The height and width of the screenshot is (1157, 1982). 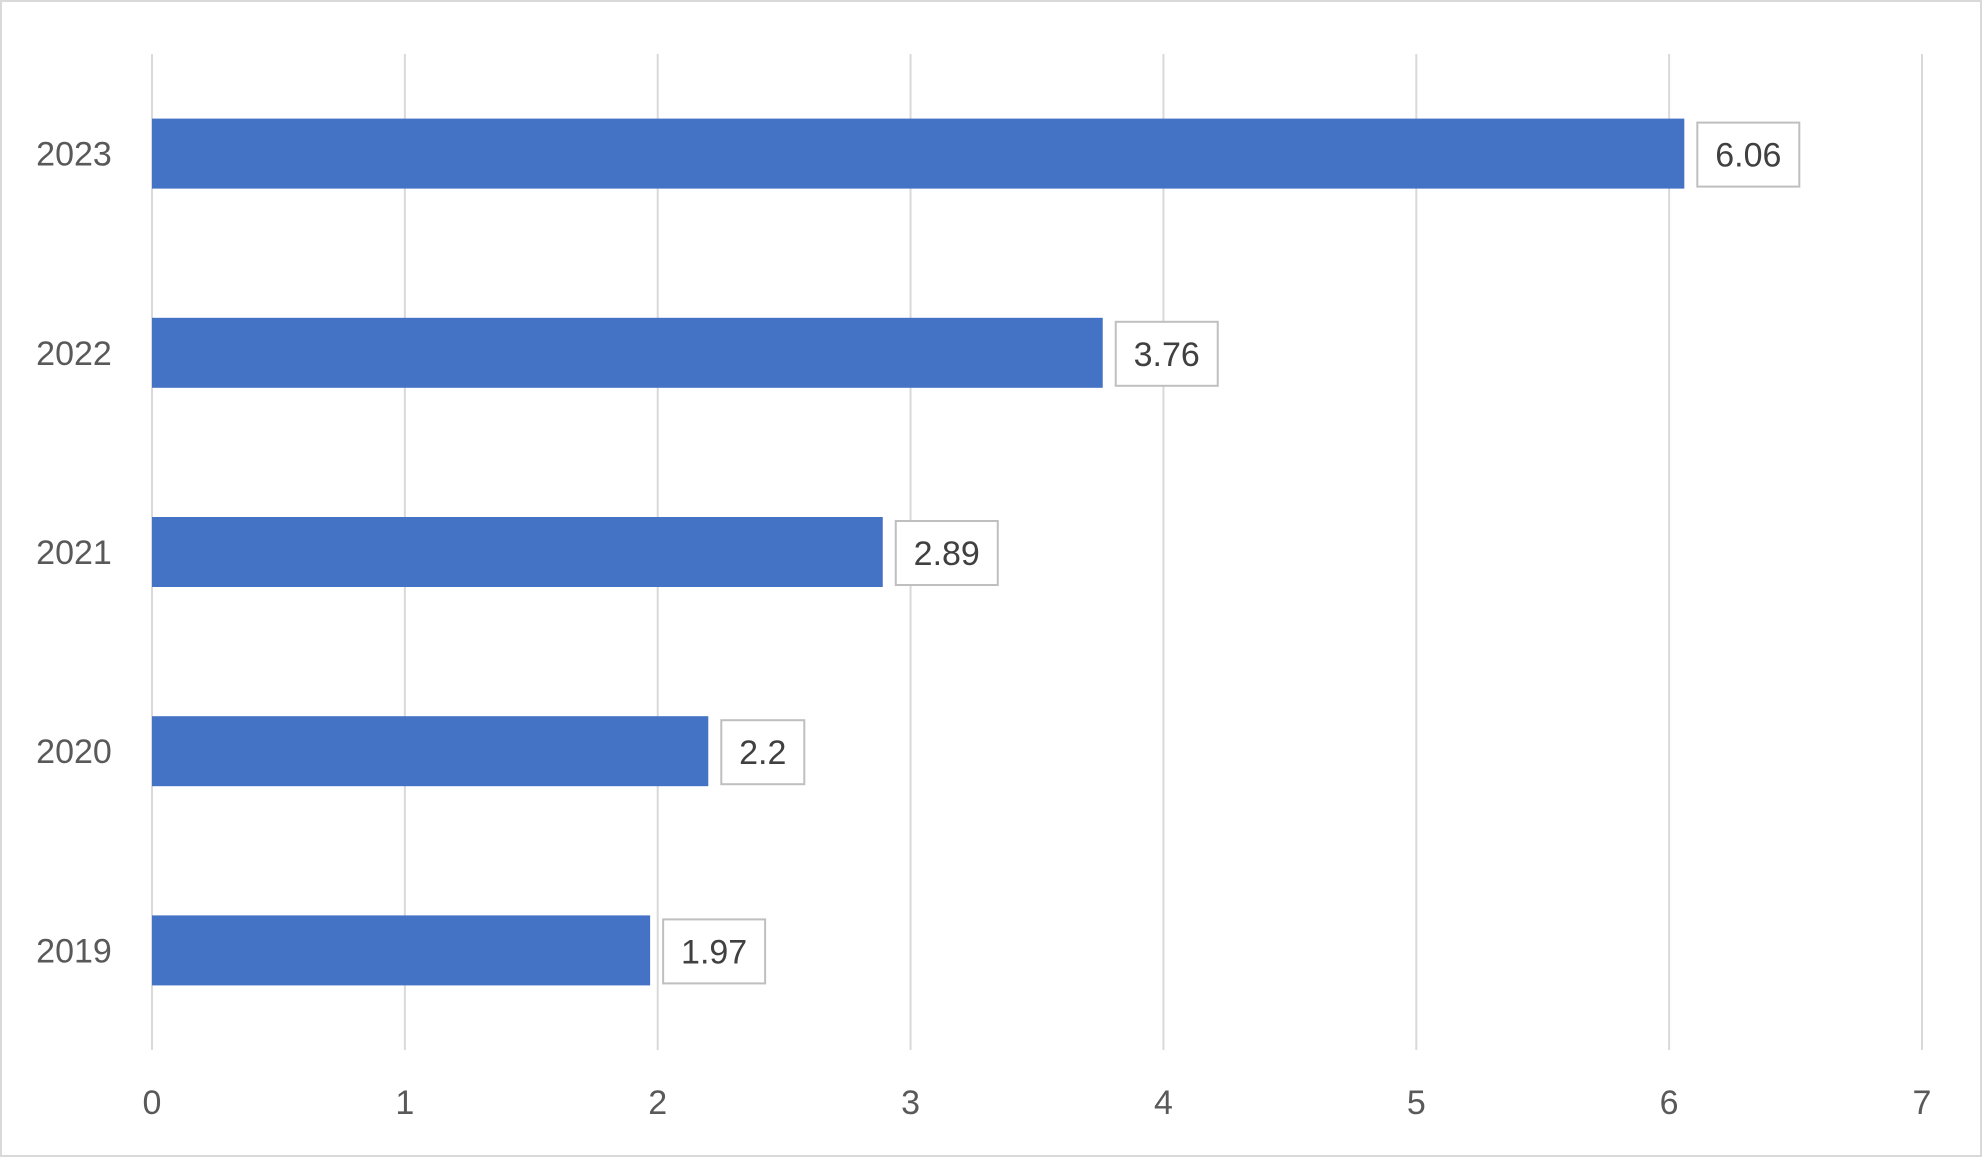 What do you see at coordinates (1037, 1103) in the screenshot?
I see `value-axis: 0 1 2 3 4 5 6 7` at bounding box center [1037, 1103].